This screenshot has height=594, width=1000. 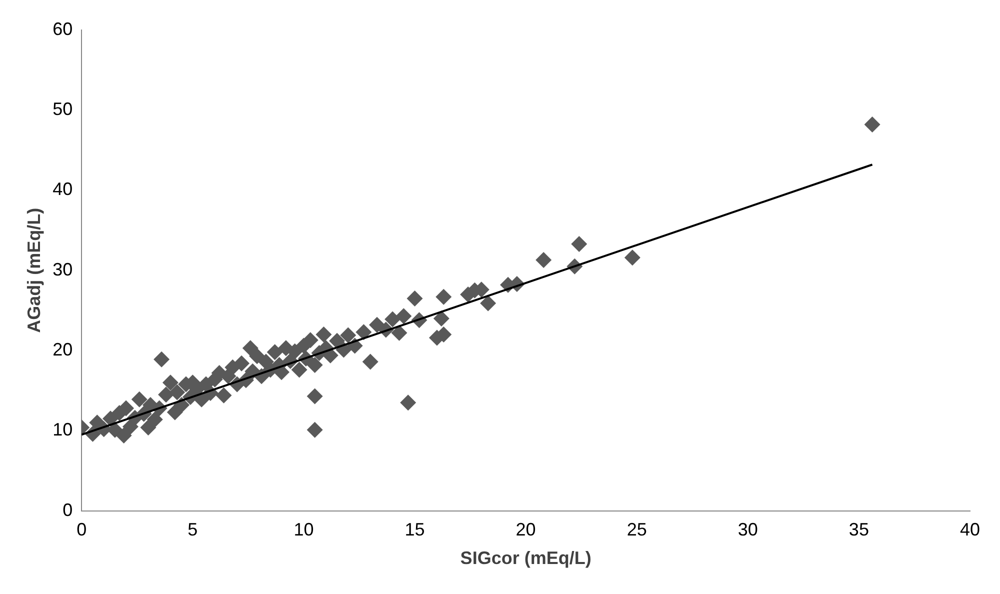 What do you see at coordinates (62, 350) in the screenshot?
I see `y-tick-label: 20` at bounding box center [62, 350].